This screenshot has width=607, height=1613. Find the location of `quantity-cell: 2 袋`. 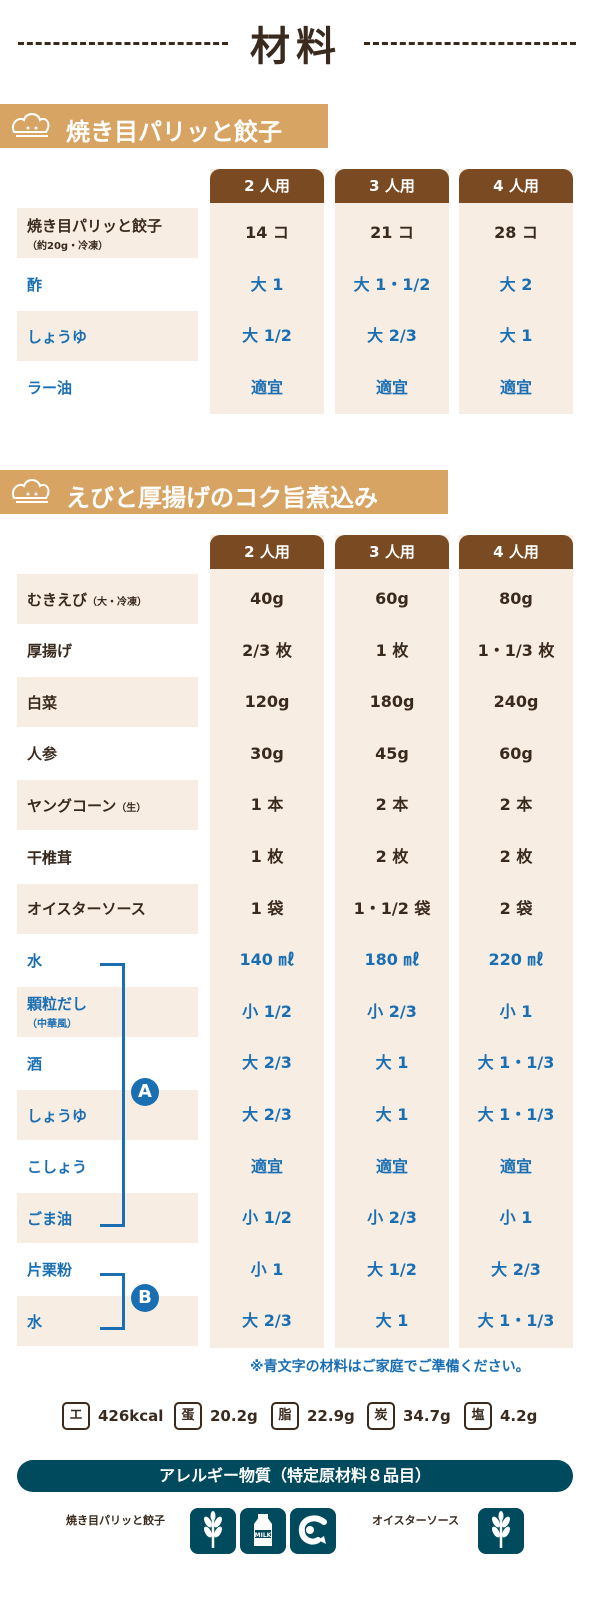

quantity-cell: 2 袋 is located at coordinates (516, 908).